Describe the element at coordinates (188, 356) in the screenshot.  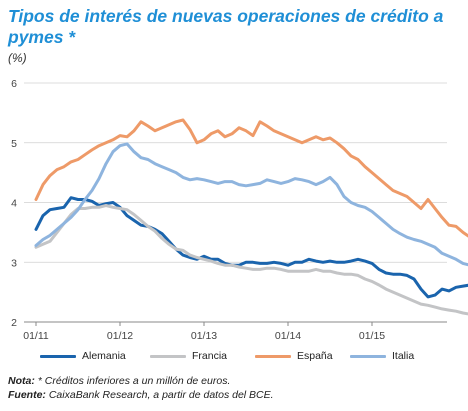
I see `legend-item-francia: Francia` at that location.